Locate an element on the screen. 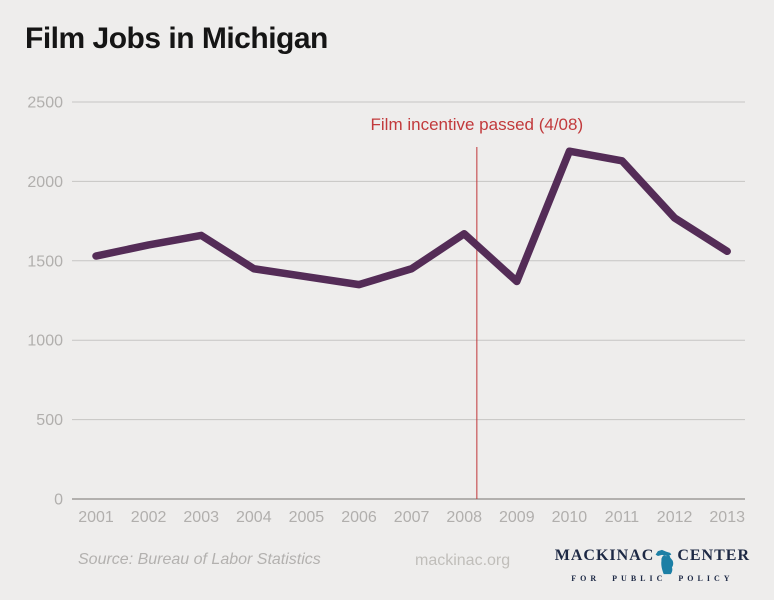 The image size is (774, 600). y-axis-tick-label: 2500 is located at coordinates (45, 103).